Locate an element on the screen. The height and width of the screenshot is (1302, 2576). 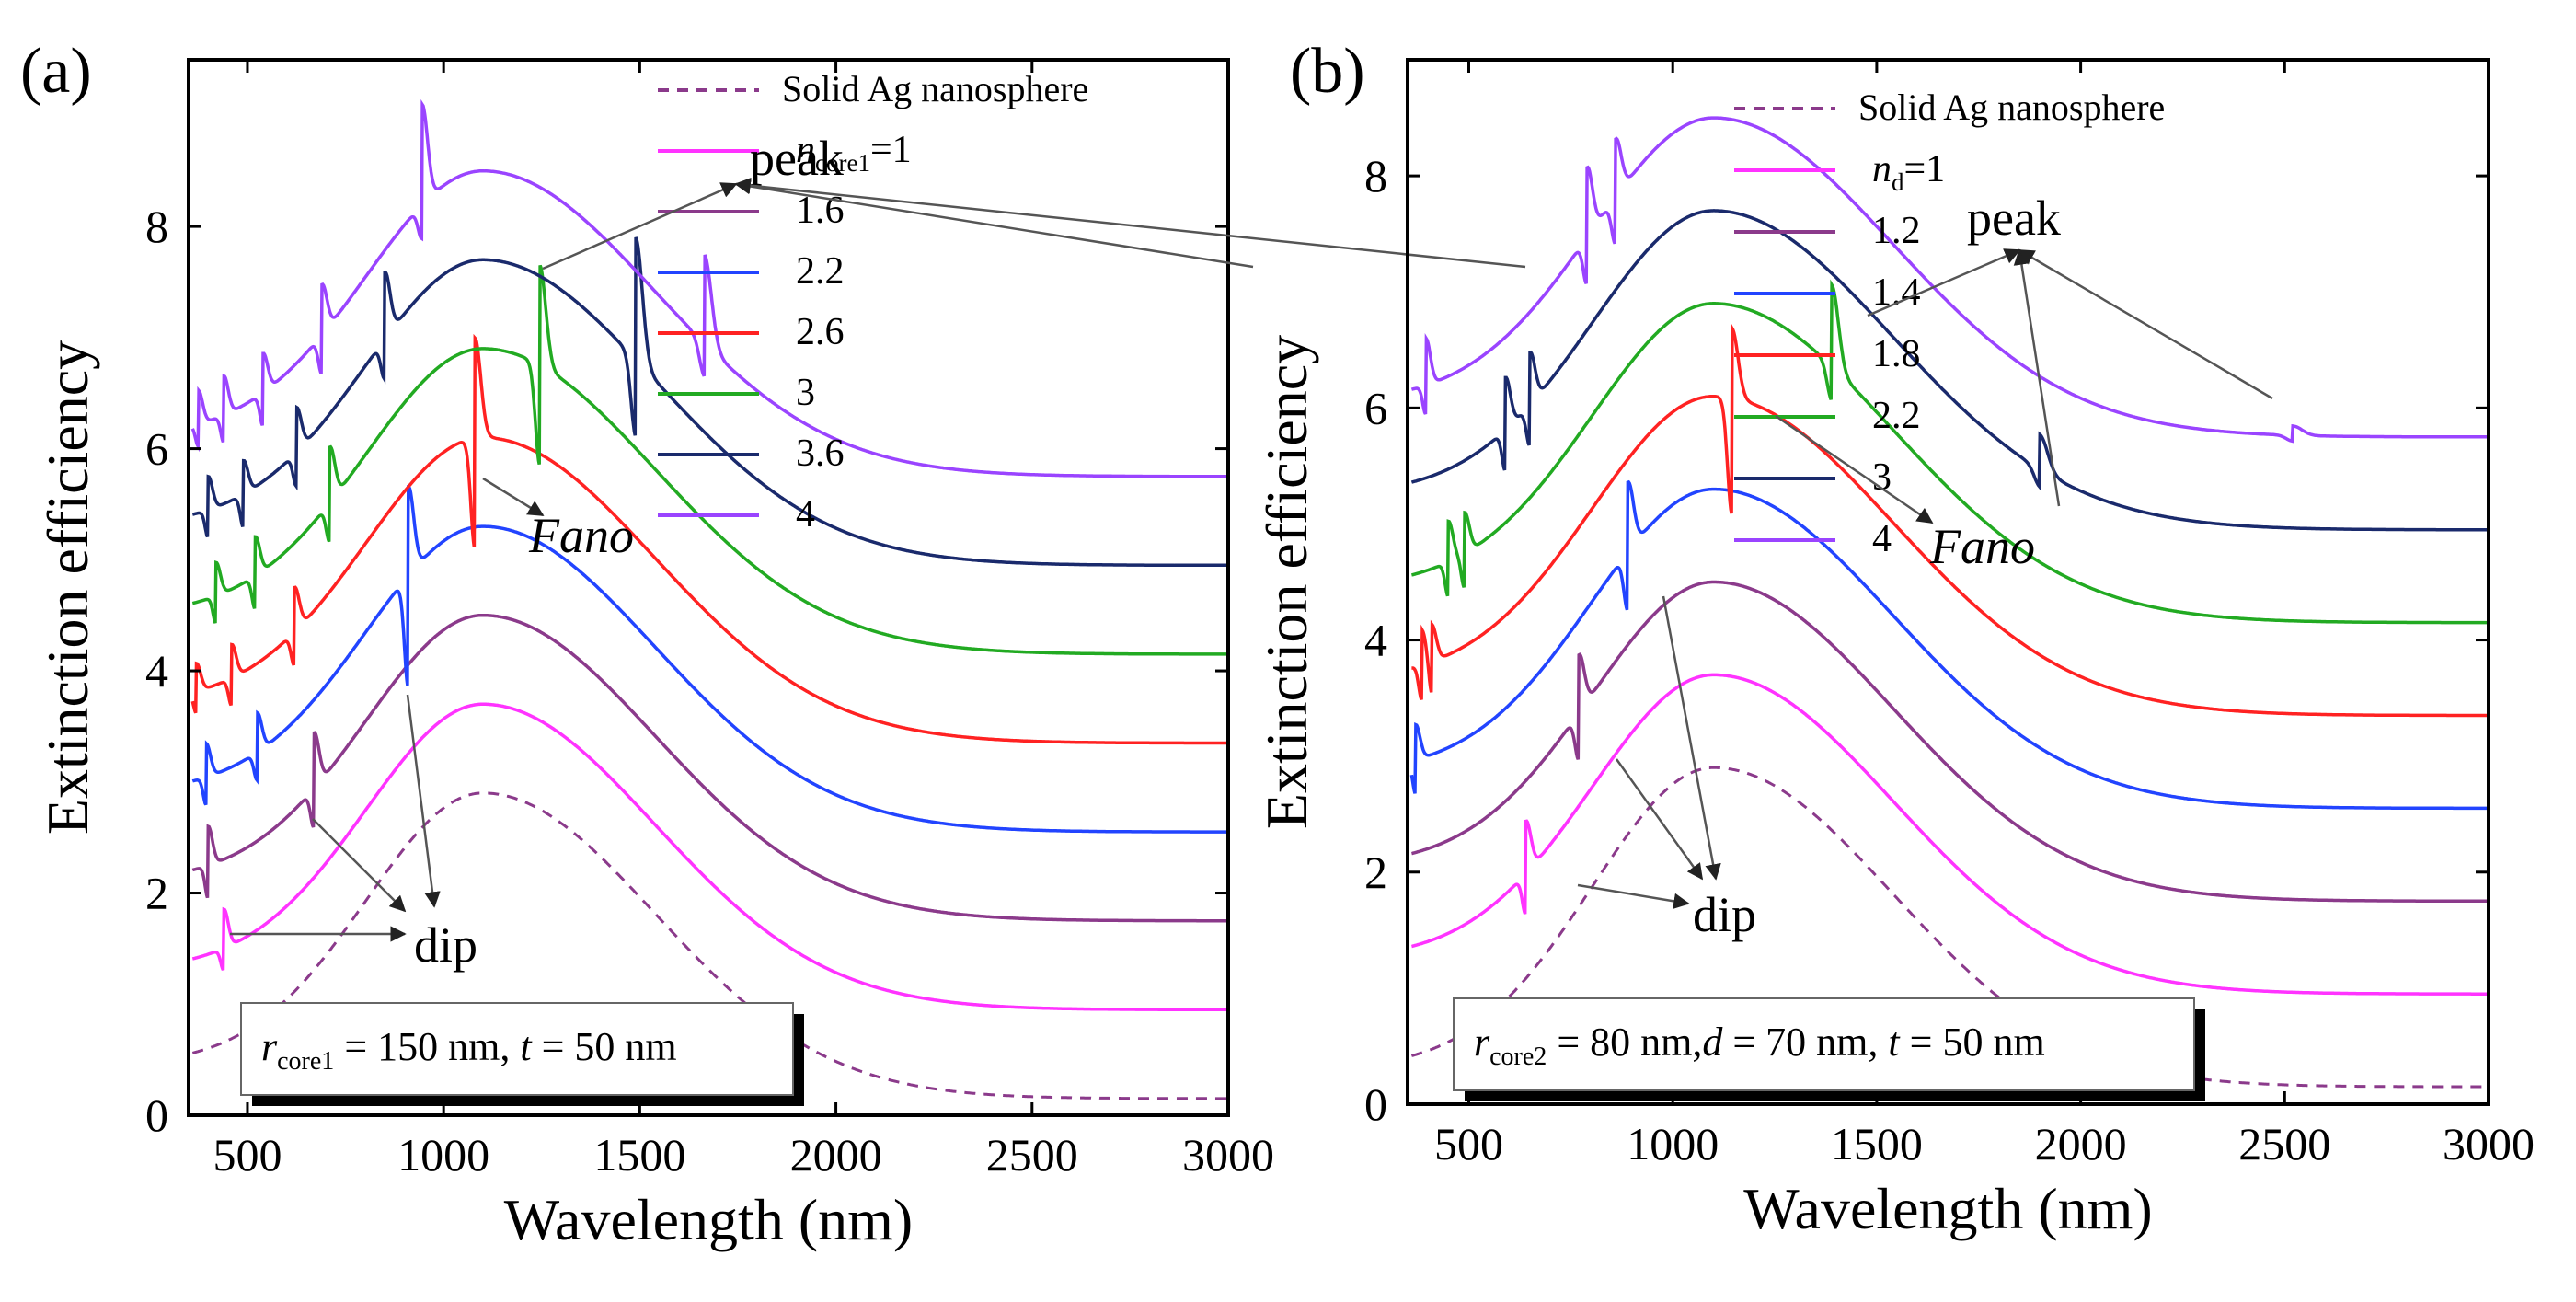
param-text: rcore1 = 150 nm, t = 50 nm is located at coordinates (469, 1050).